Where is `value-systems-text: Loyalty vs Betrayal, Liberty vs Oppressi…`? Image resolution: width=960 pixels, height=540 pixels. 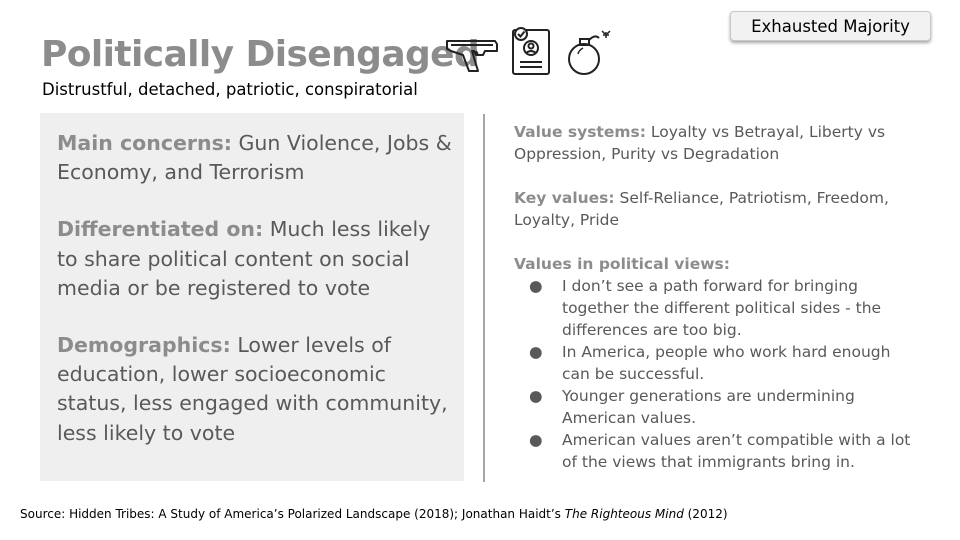
value-systems-text: Loyalty vs Betrayal, Liberty vs Oppressi… is located at coordinates (700, 143).